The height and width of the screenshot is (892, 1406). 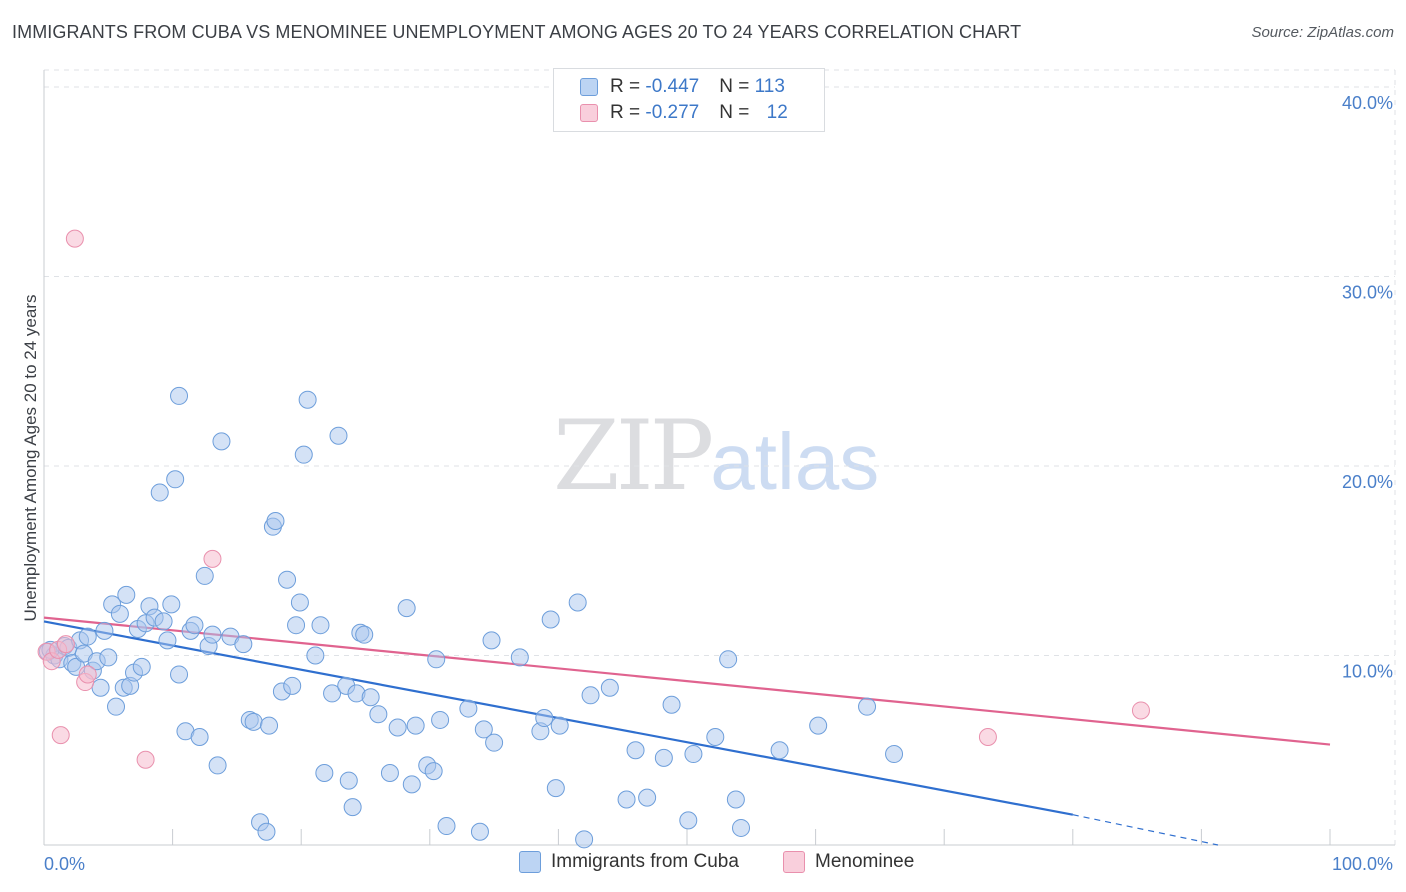 What do you see at coordinates (672, 112) in the screenshot?
I see `legend-r-value: -0.277` at bounding box center [672, 112].